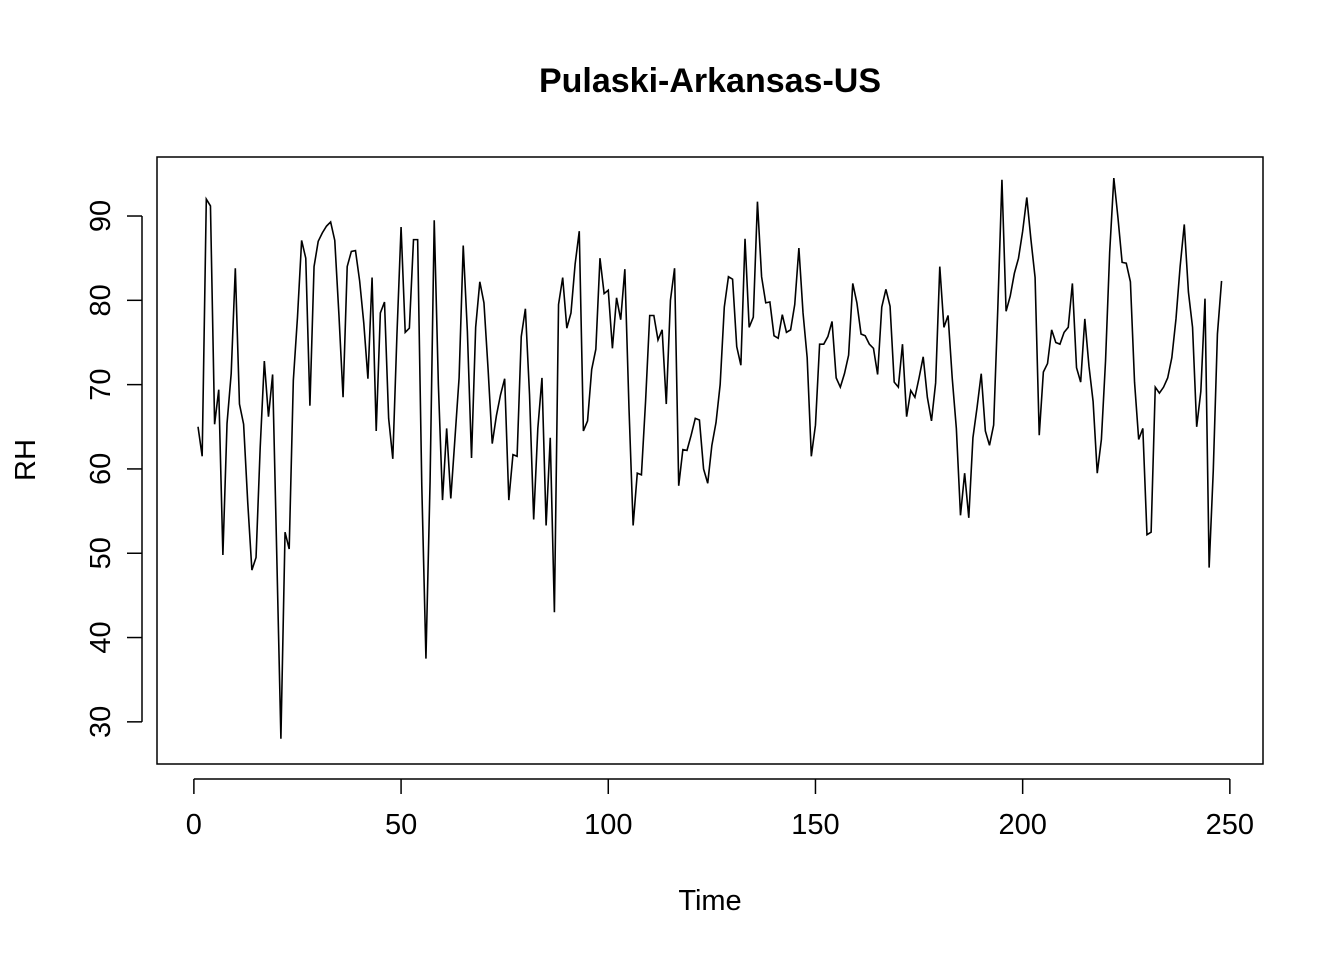 Image resolution: width=1344 pixels, height=960 pixels. I want to click on y-axis: 30 40 50 60 70 80 90, so click(114, 469).